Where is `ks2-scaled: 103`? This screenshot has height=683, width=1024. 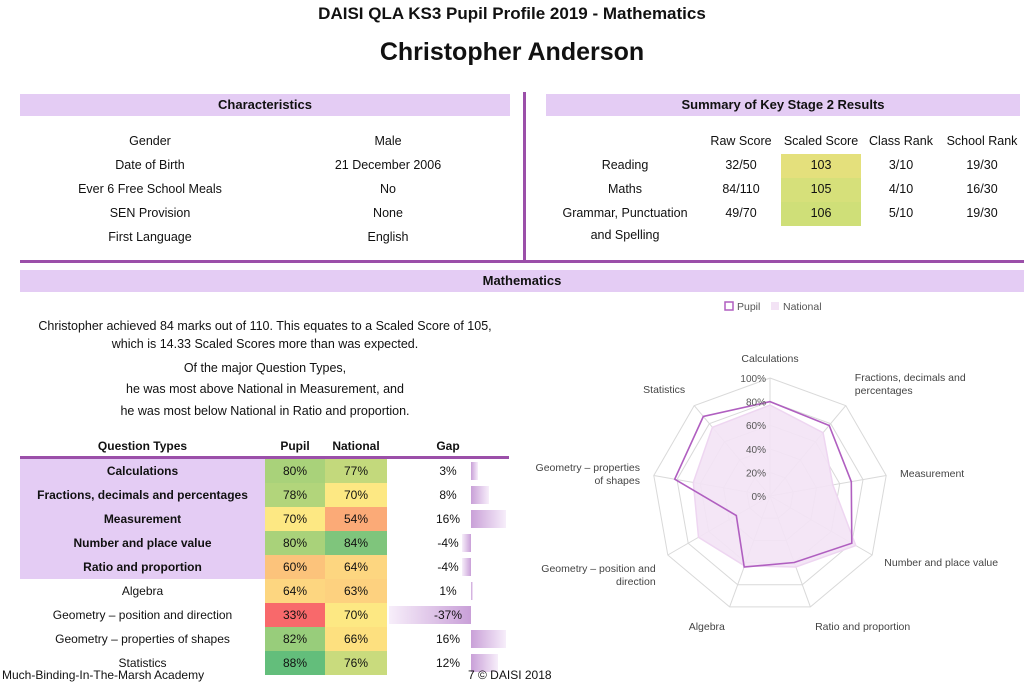
ks2-scaled: 103 is located at coordinates (821, 165).